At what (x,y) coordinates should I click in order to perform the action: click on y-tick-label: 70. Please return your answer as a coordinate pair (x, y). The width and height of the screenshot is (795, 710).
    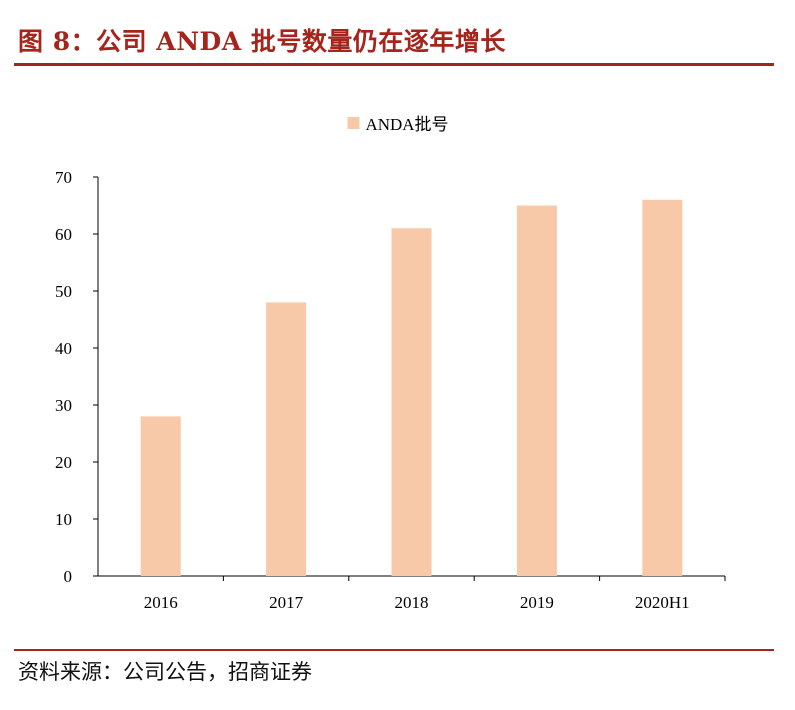
    Looking at the image, I should click on (63, 177).